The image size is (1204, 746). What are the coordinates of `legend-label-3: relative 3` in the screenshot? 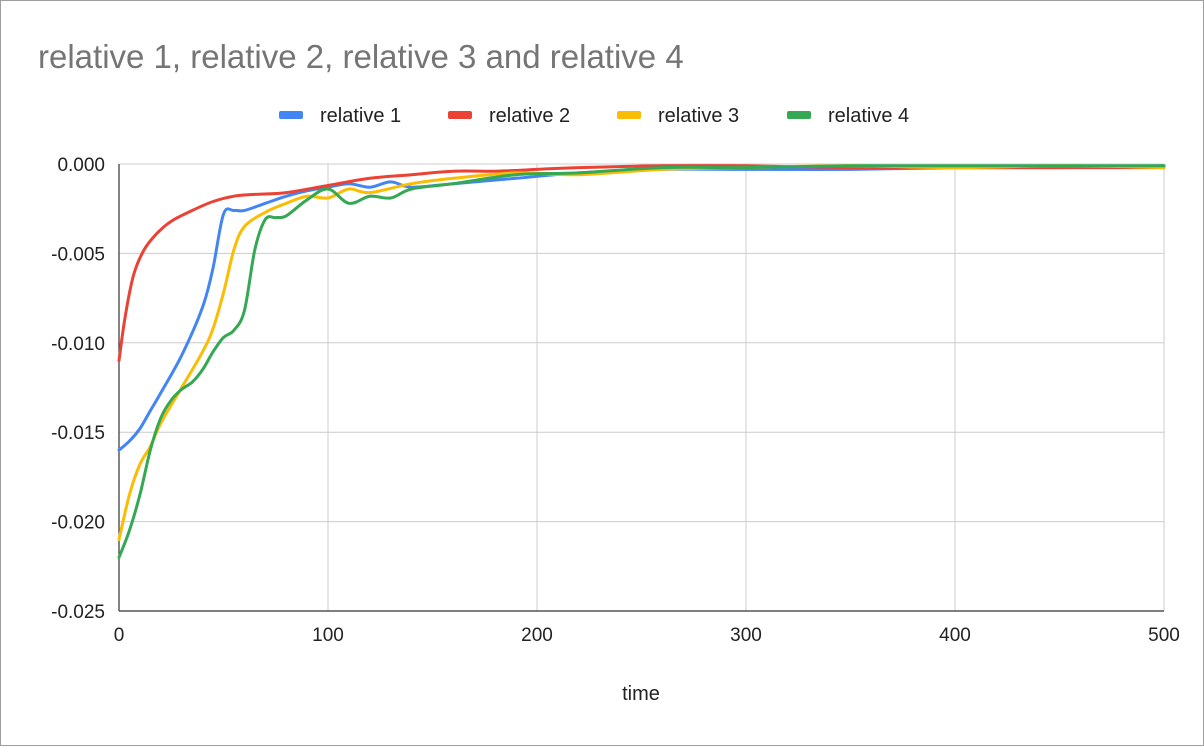 It's located at (698, 116).